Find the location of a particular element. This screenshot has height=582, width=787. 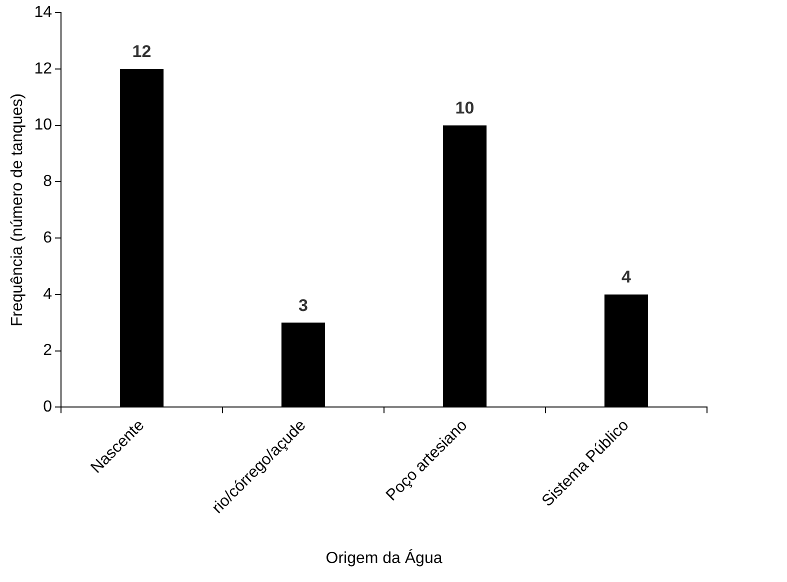

y-tick-label: 10 is located at coordinates (43, 125).